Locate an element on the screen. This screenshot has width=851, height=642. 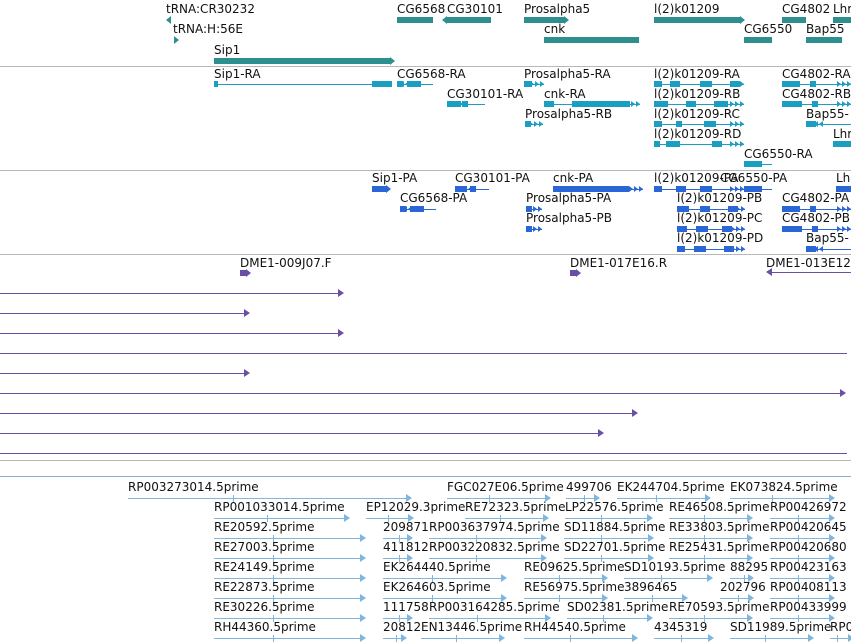
feature-label: 499706 is located at coordinates (589, 487).